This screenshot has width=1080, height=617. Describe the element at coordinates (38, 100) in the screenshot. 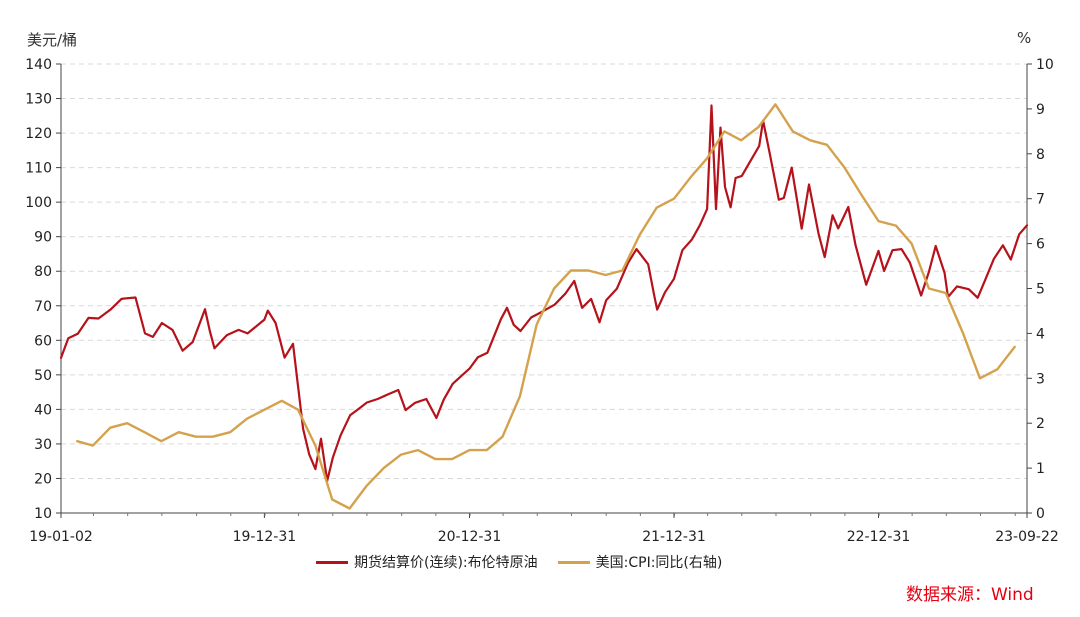

I see `left-axis-tick-label: 130` at that location.